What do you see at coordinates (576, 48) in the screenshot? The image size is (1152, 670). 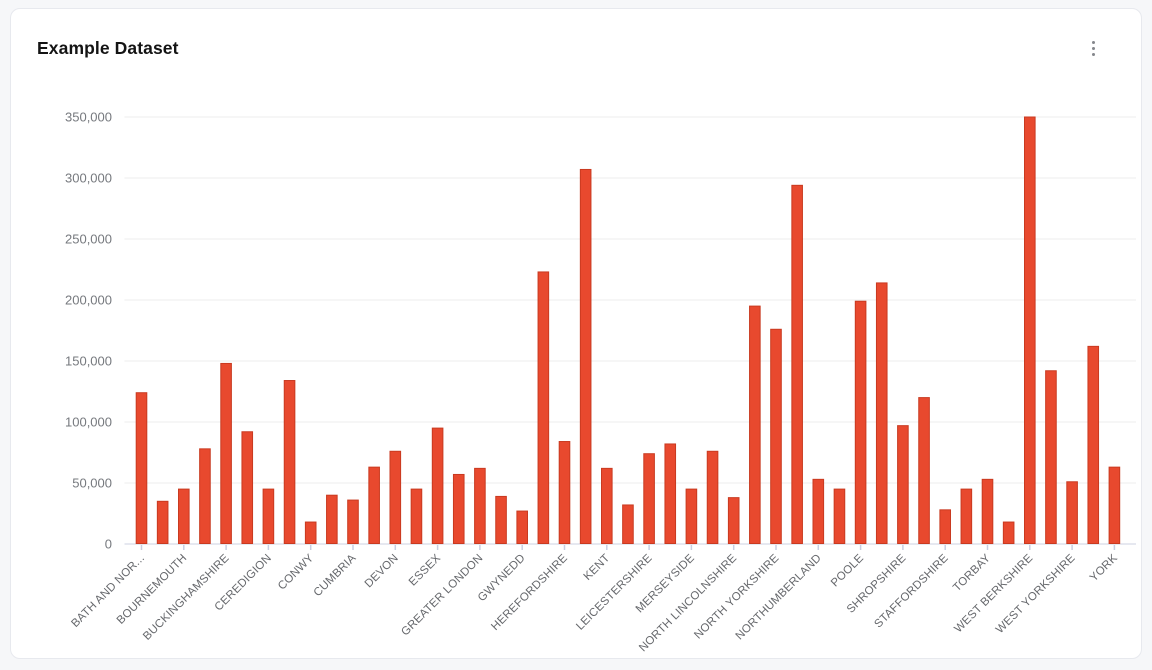 I see `card-header: Example Dataset` at bounding box center [576, 48].